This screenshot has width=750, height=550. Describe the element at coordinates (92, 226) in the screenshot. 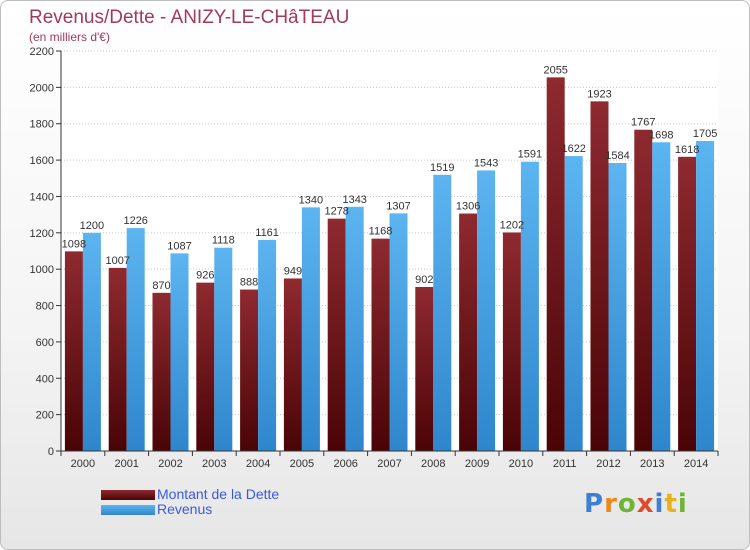

I see `bar-label-revenus: 1200` at that location.